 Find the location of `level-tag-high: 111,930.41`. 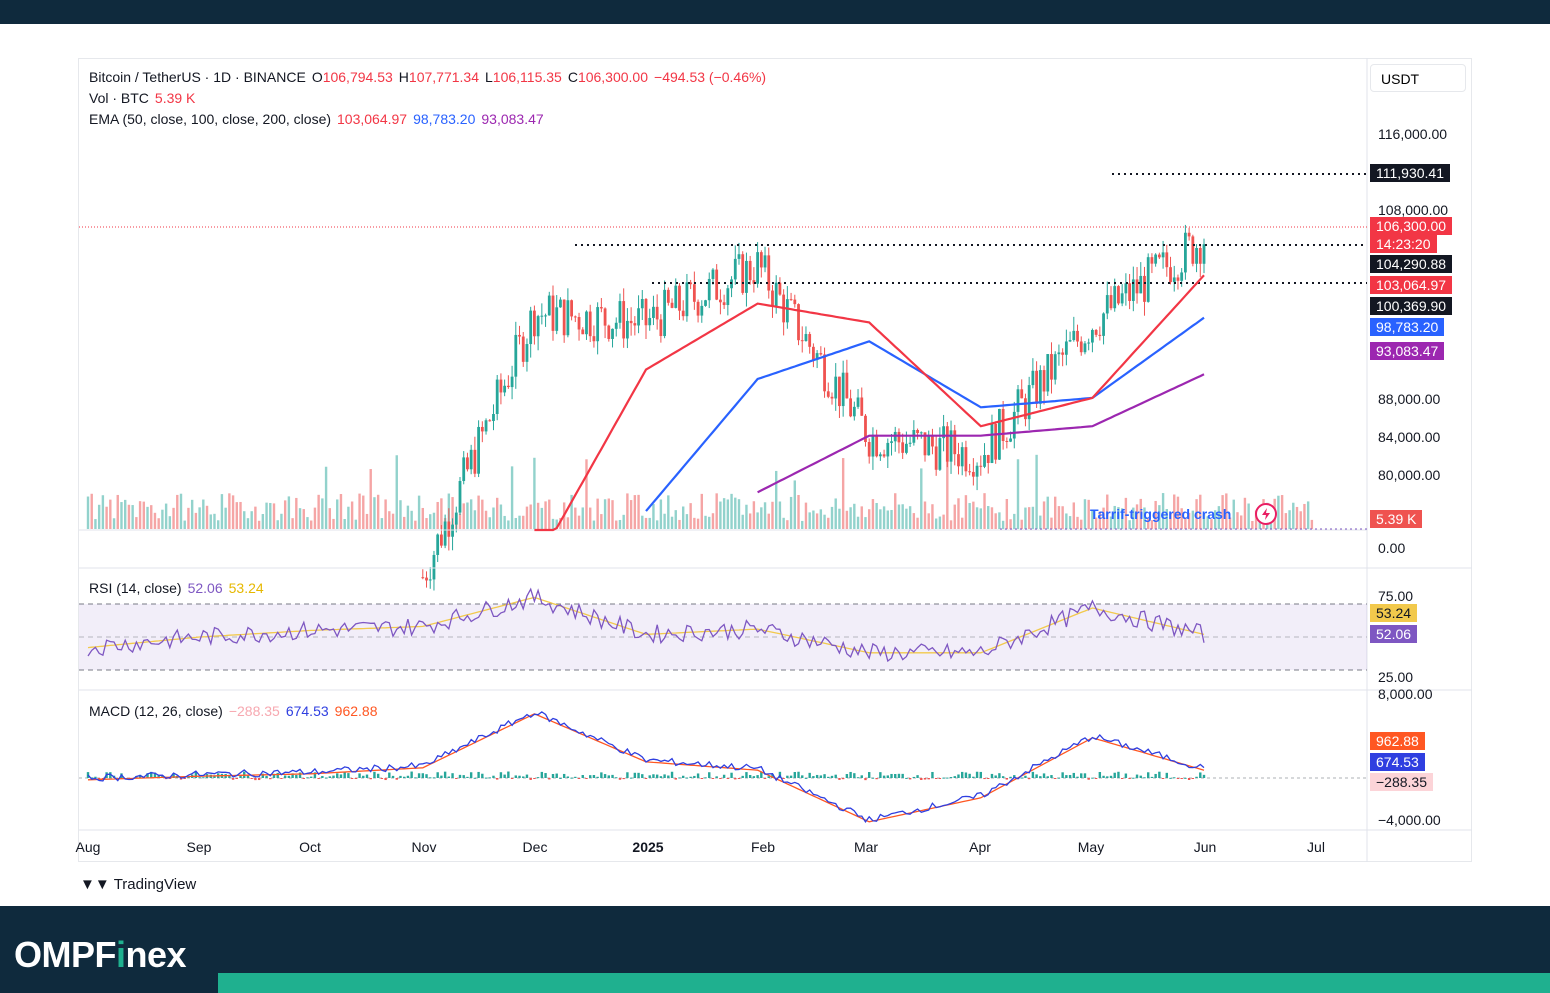

level-tag-high: 111,930.41 is located at coordinates (1410, 173).